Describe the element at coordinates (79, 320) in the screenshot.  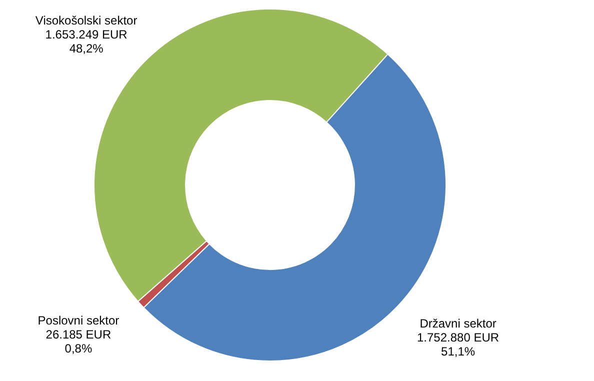
I see `slice-label: Poslovni sektor` at that location.